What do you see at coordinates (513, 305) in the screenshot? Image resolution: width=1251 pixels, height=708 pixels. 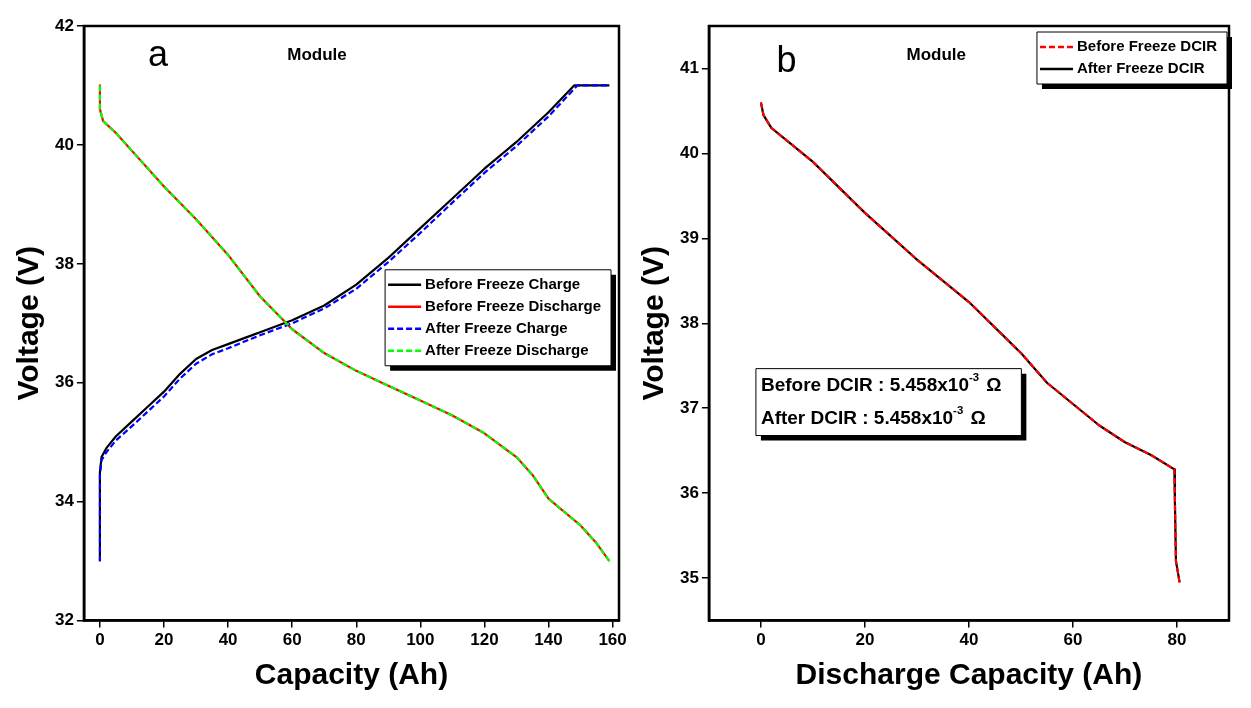 I see `legend-label: Before Freeze Discharge` at bounding box center [513, 305].